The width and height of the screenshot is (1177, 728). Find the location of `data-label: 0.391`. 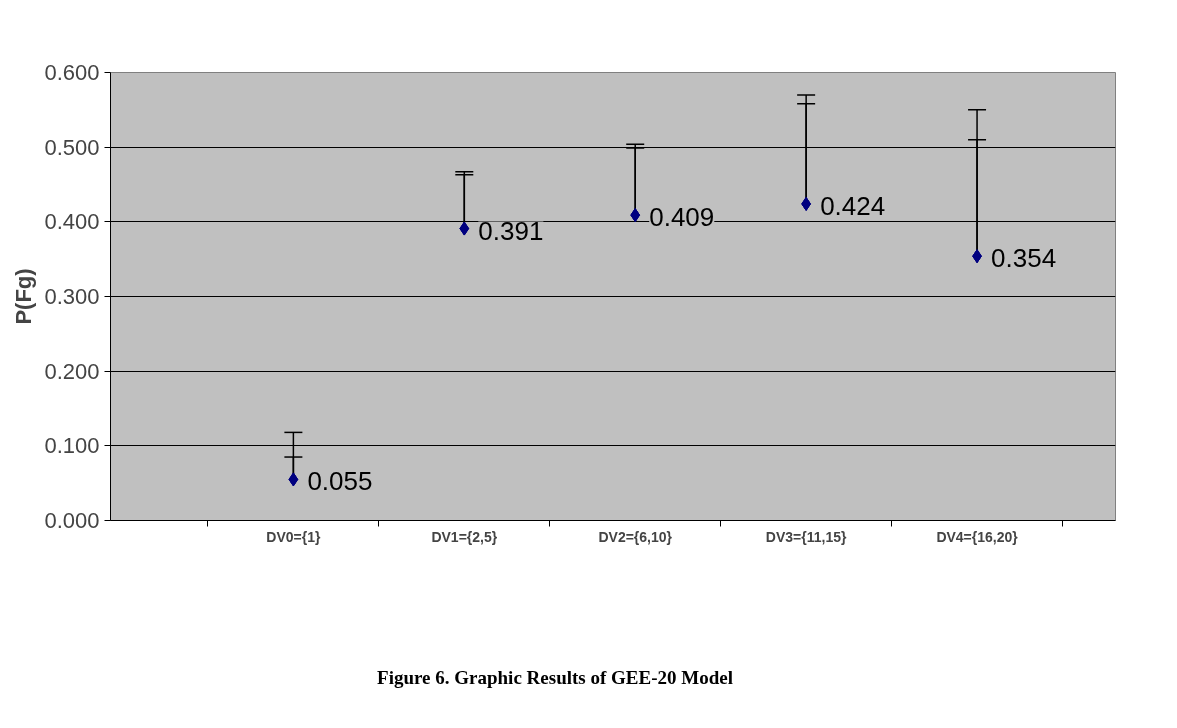

data-label: 0.391 is located at coordinates (511, 230).